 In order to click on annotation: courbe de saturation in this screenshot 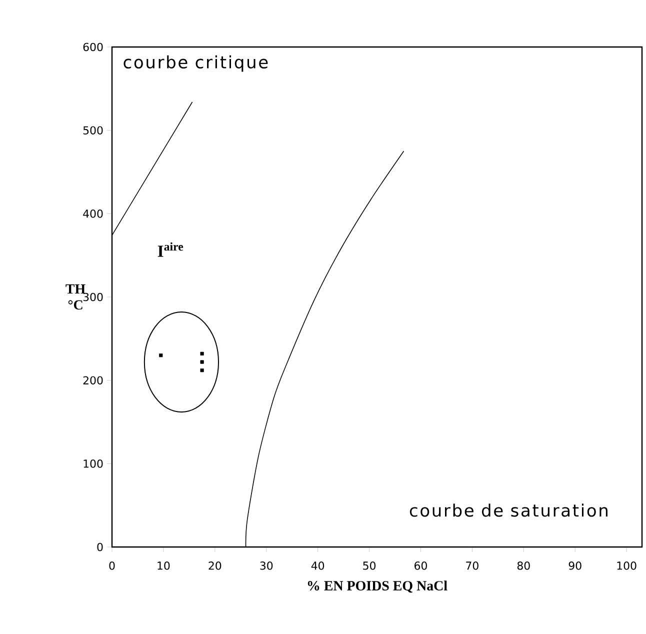, I will do `click(509, 510)`.